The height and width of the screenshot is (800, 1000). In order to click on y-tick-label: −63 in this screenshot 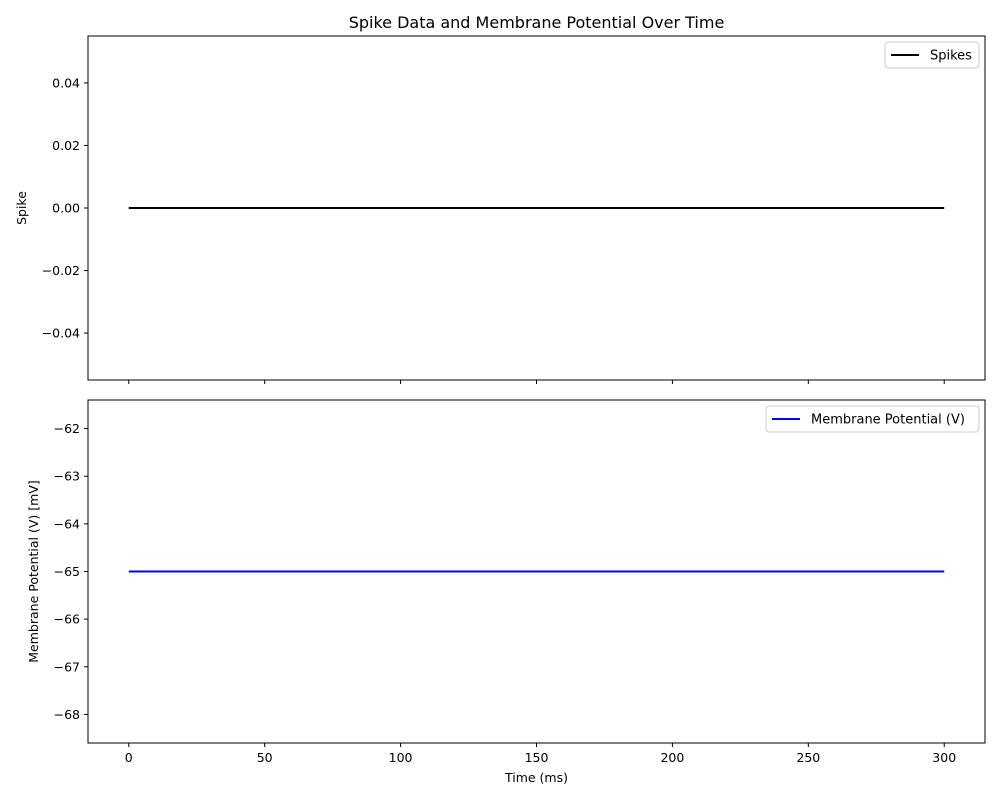, I will do `click(67, 476)`.